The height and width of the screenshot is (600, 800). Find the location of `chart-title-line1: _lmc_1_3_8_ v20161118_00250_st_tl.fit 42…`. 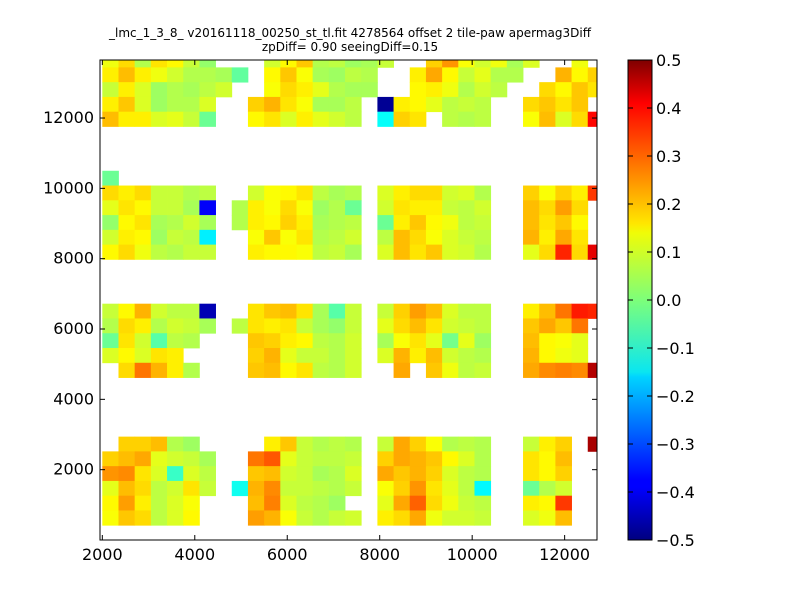

chart-title-line1: _lmc_1_3_8_ v20161118_00250_st_tl.fit 42… is located at coordinates (350, 33).